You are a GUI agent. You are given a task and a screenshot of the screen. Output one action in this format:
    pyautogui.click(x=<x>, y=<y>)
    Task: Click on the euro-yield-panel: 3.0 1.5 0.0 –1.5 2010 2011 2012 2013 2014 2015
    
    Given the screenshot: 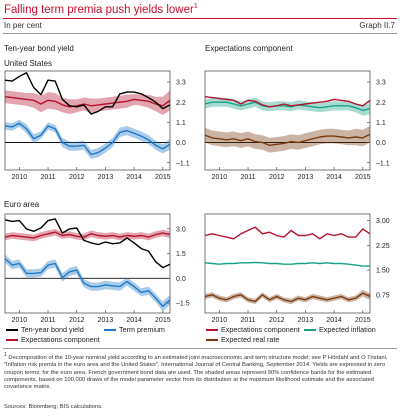 What is the action you would take?
    pyautogui.click(x=97, y=268)
    